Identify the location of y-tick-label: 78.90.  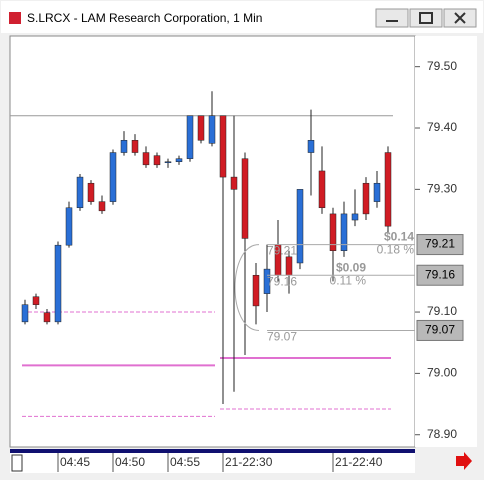
(442, 434).